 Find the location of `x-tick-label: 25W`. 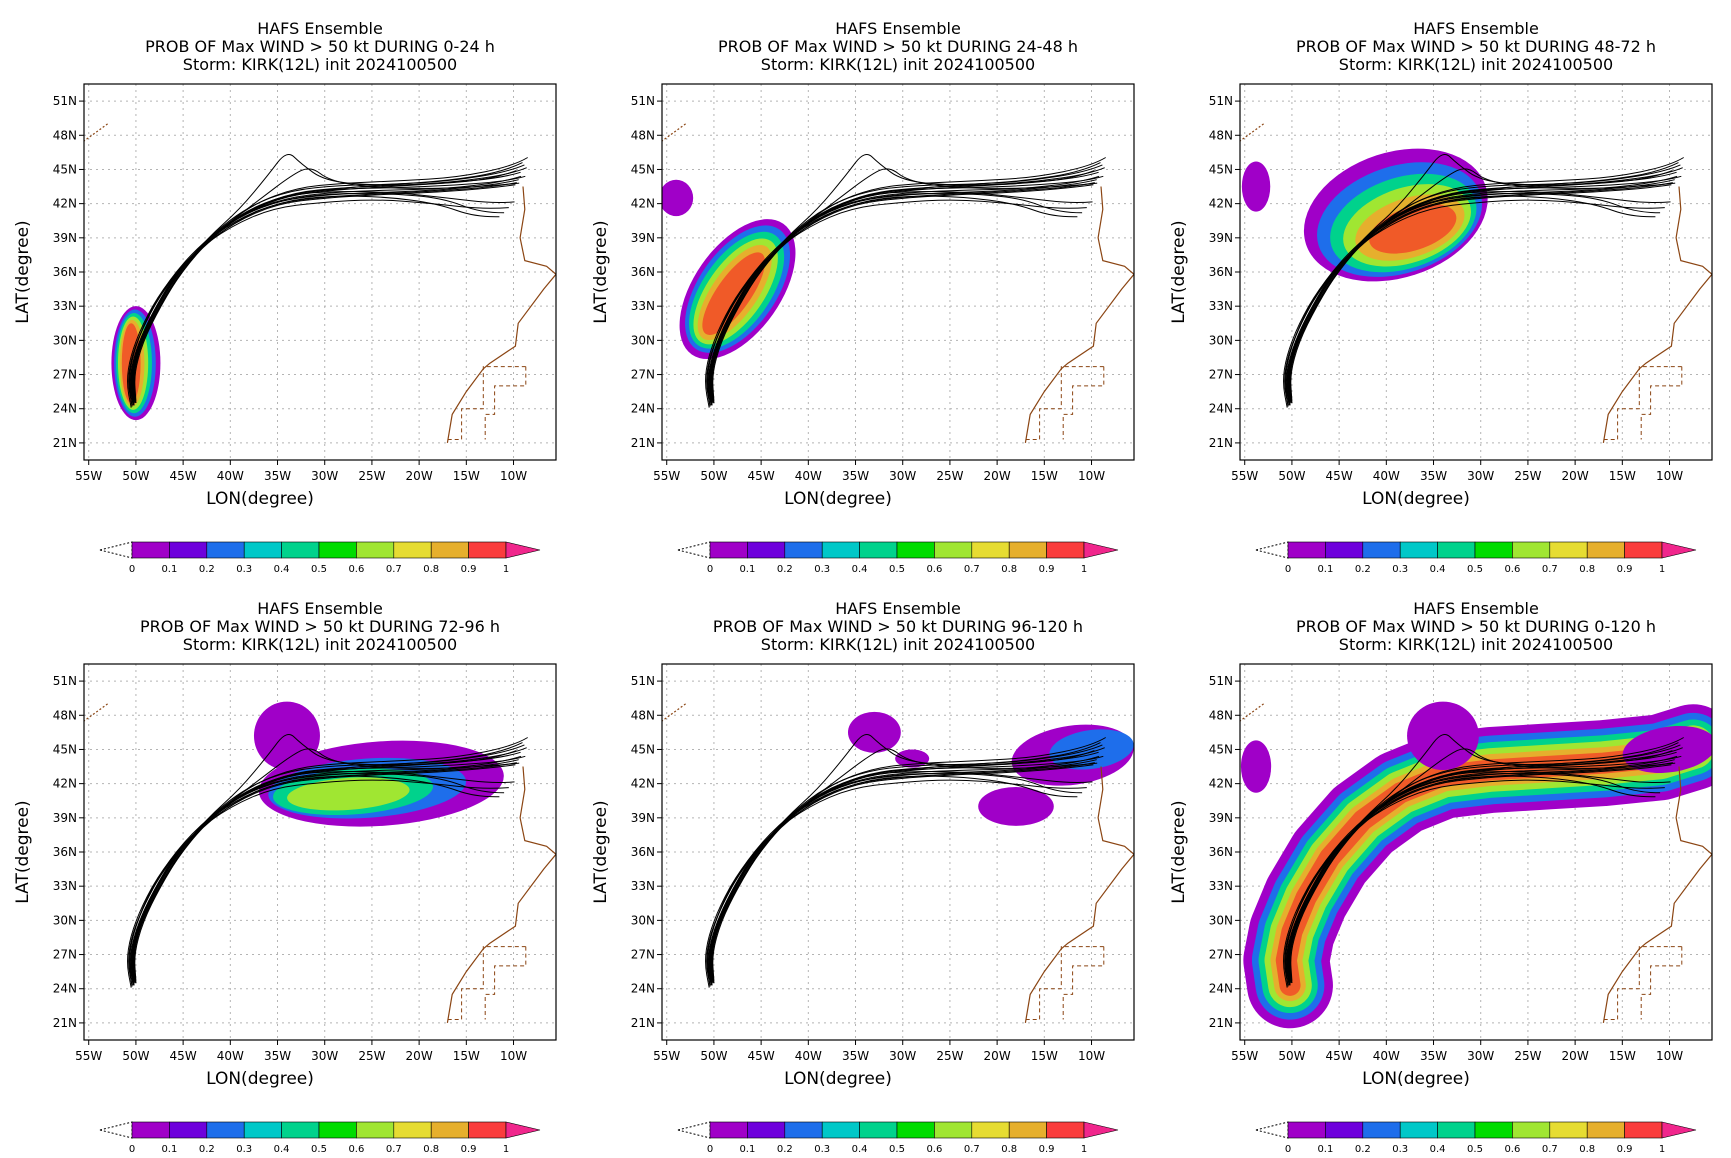

x-tick-label: 25W is located at coordinates (949, 476).